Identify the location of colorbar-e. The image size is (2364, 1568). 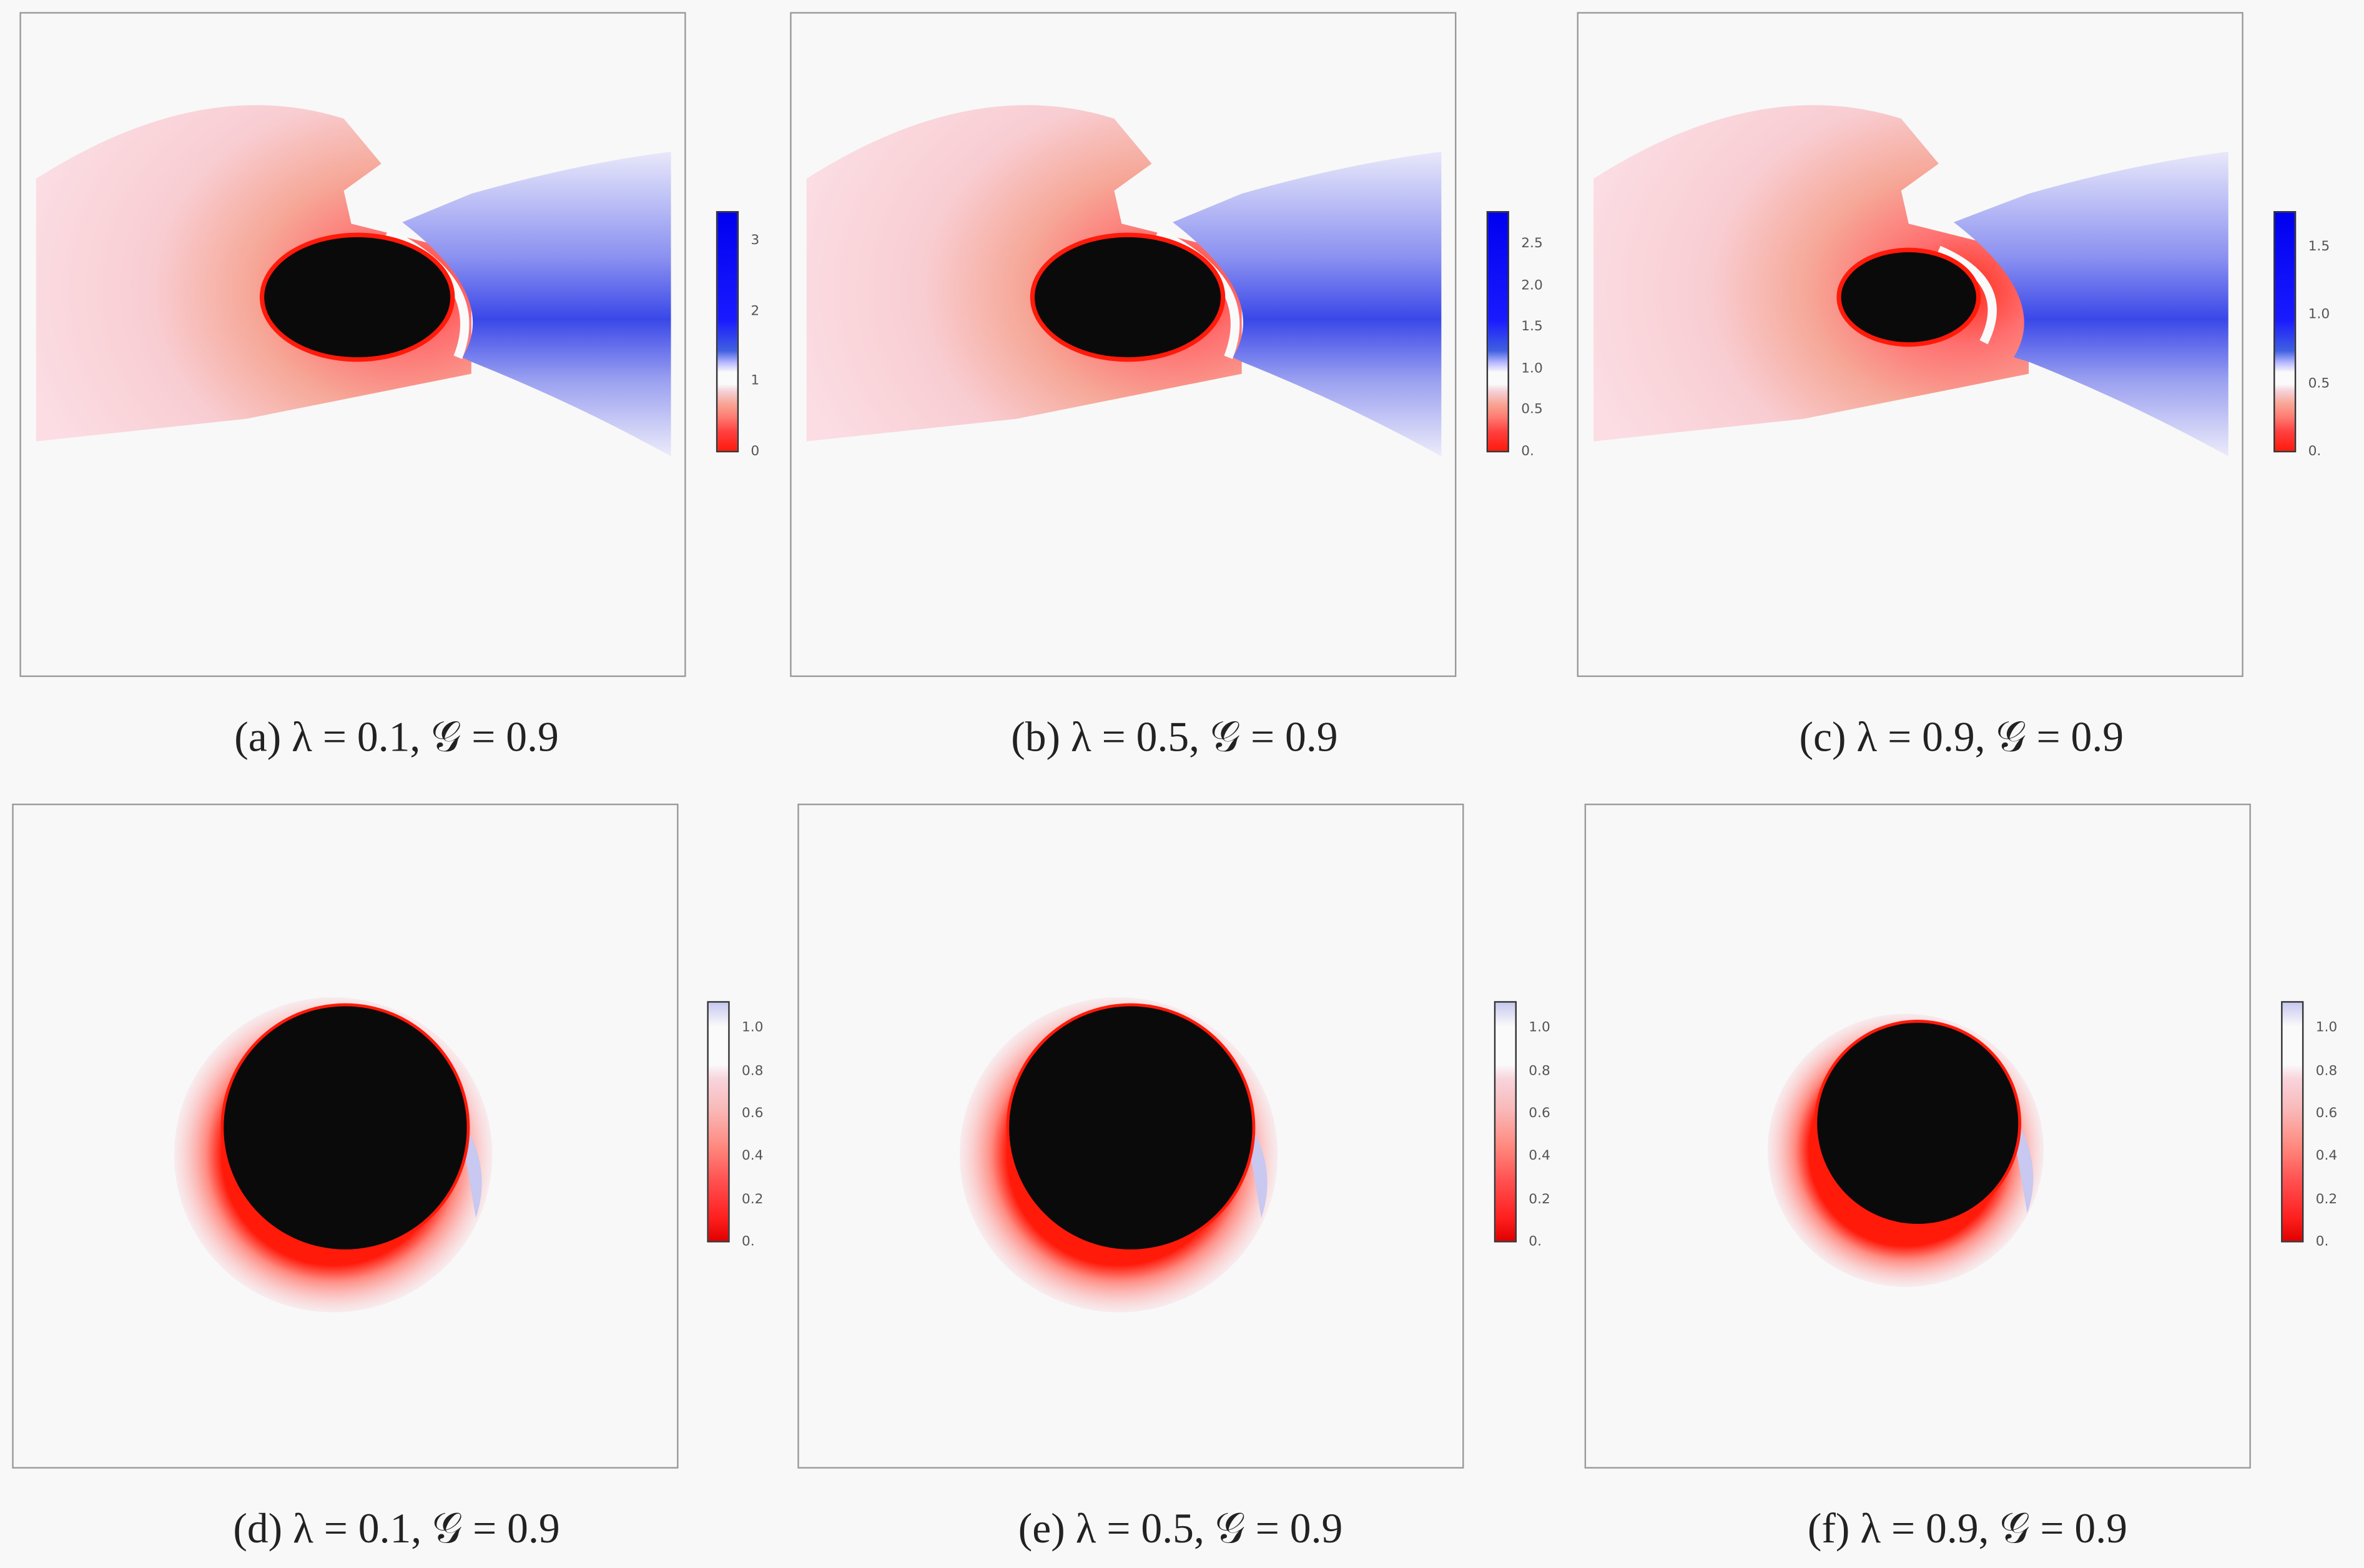
(1505, 1122).